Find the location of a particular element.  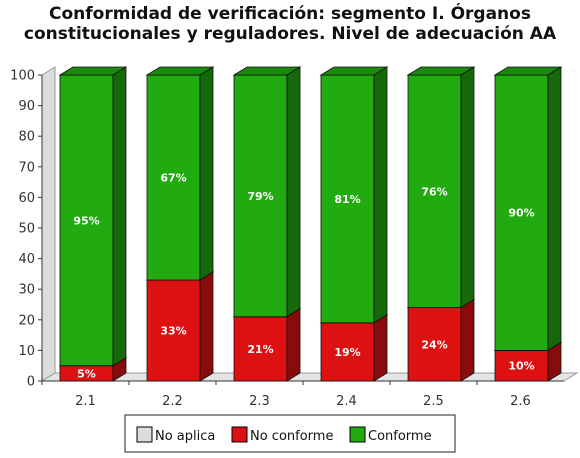

y-tick-label: 90 is located at coordinates (26, 106).